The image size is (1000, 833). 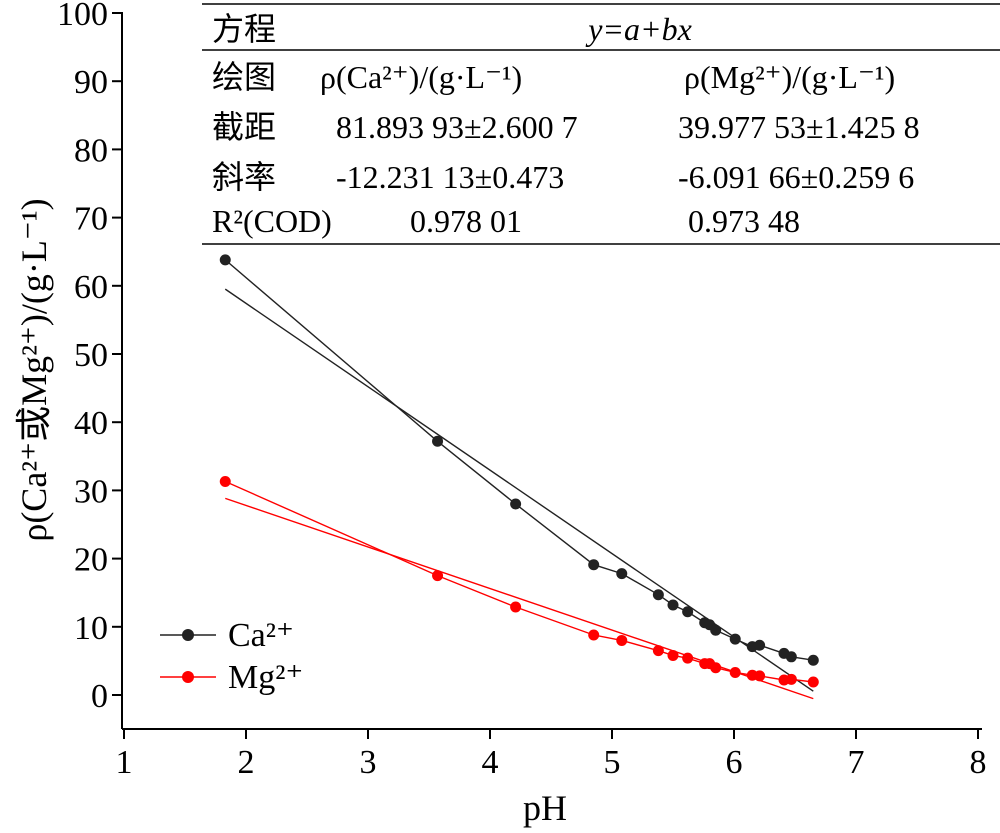 I want to click on x-tick-label: 7, so click(x=856, y=762).